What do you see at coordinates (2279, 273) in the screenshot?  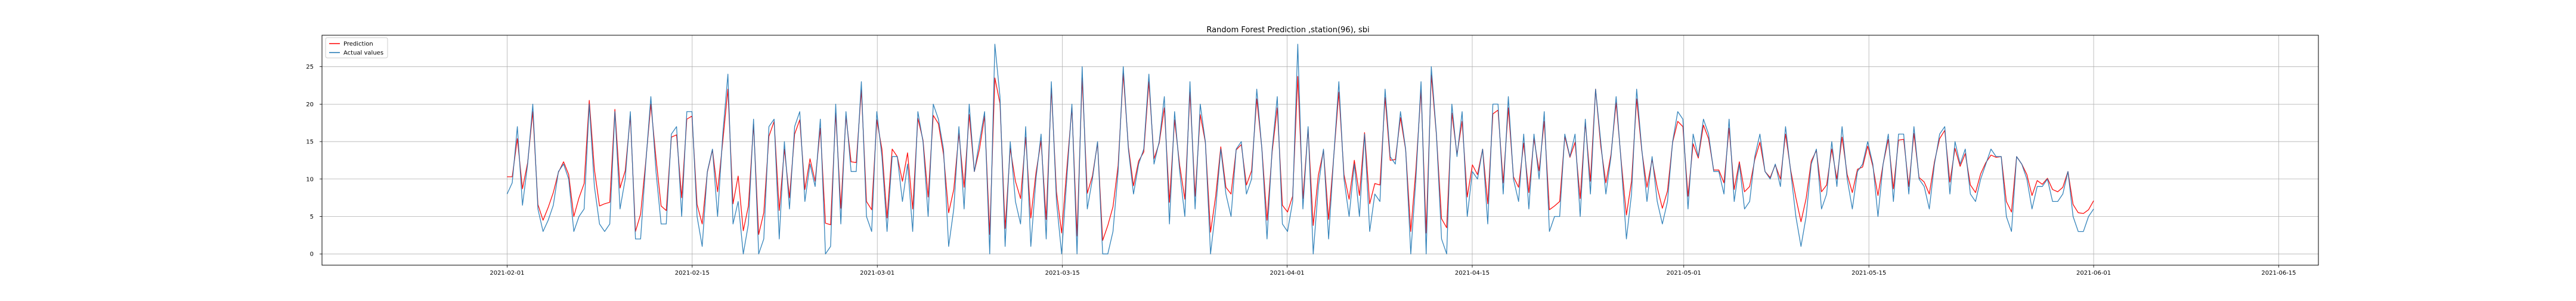 I see `x-tick-label: 2021-06-15` at bounding box center [2279, 273].